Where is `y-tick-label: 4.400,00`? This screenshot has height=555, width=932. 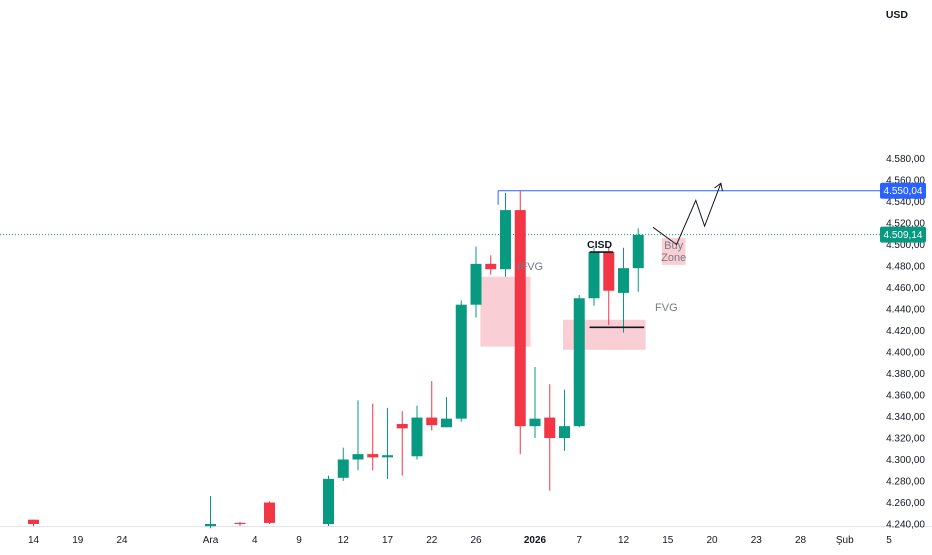 y-tick-label: 4.400,00 is located at coordinates (905, 353).